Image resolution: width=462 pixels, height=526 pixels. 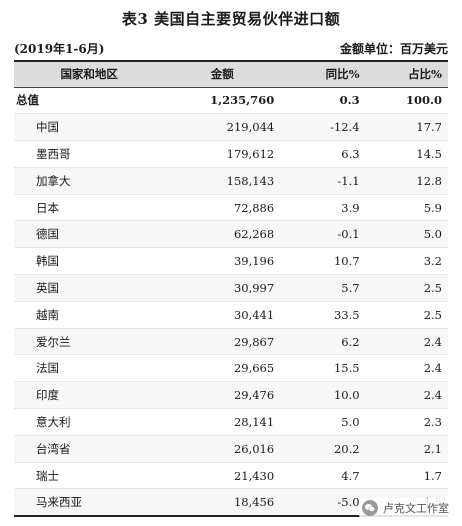 What do you see at coordinates (406, 127) in the screenshot?
I see `share-cell: 17.7` at bounding box center [406, 127].